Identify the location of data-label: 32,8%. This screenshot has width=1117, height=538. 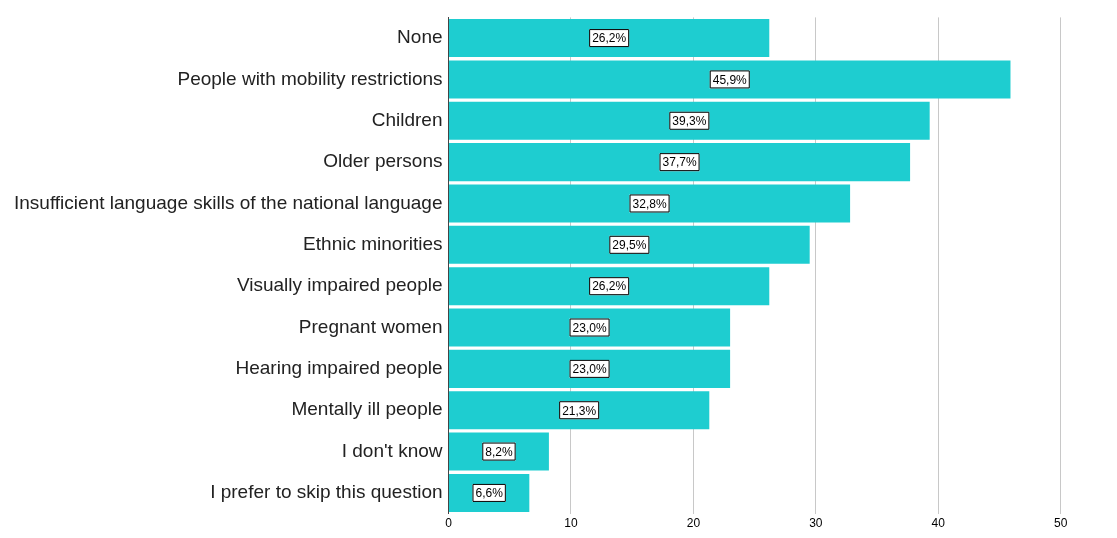
(649, 203).